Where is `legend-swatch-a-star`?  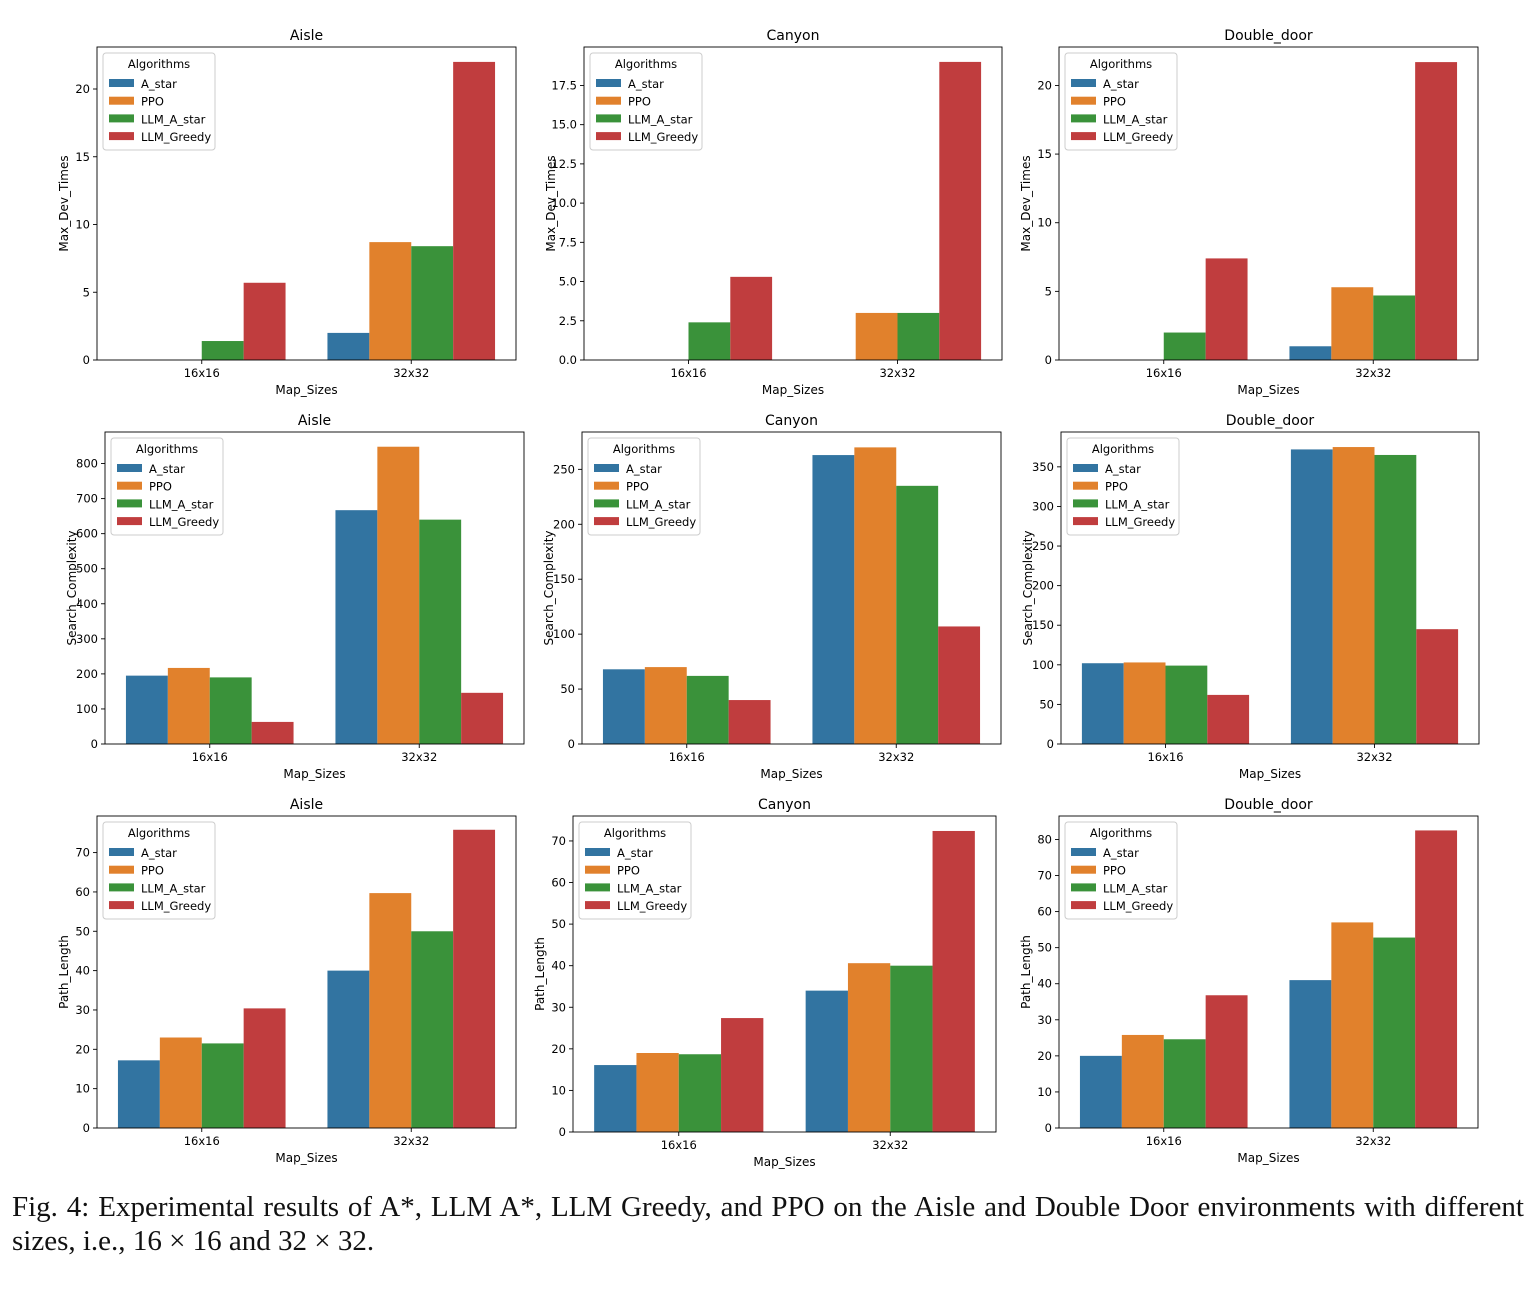
legend-swatch-a-star is located at coordinates (1083, 852).